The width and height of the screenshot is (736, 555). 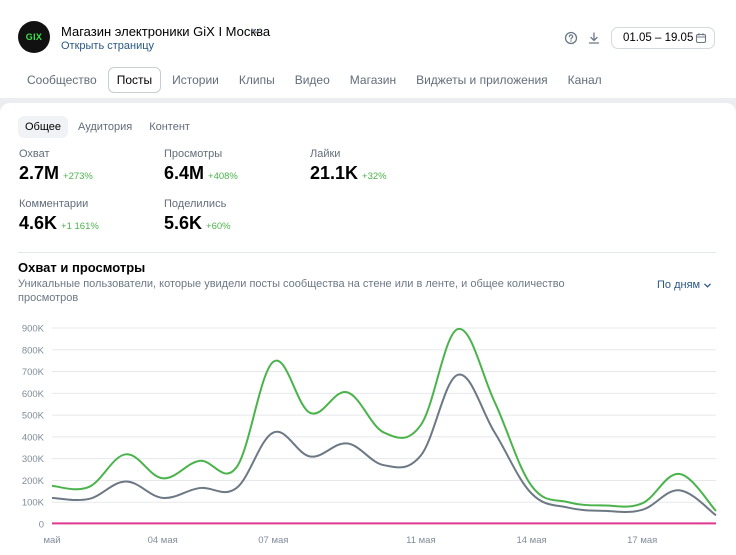 I want to click on y-tick-label: 600K, so click(x=33, y=394).